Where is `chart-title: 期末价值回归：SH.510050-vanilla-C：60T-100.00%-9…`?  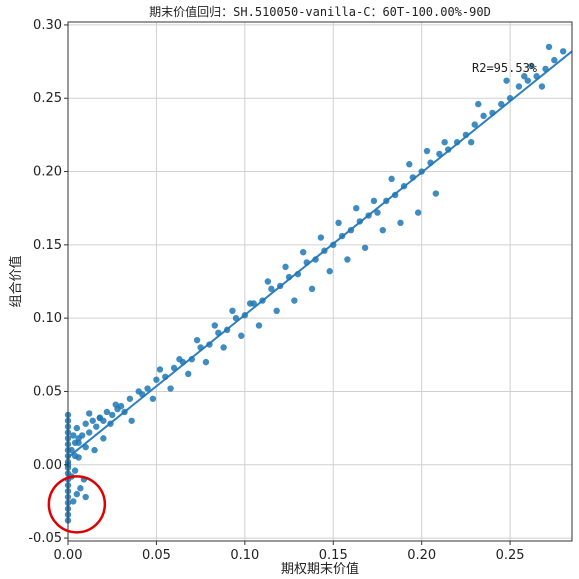 chart-title: 期末价值回归：SH.510050-vanilla-C：60T-100.00%-9… is located at coordinates (320, 11).